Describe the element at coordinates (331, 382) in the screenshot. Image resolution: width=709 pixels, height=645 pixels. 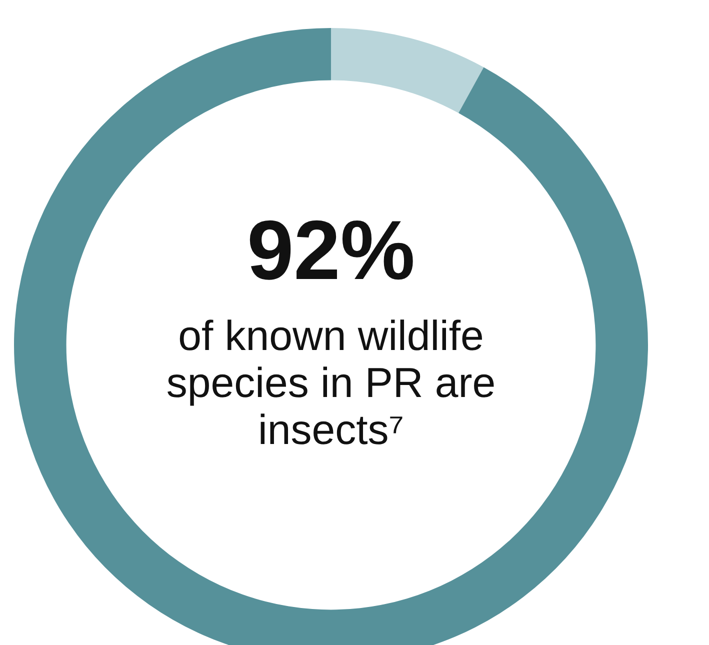
I see `text: of known wildlife species in PR are insects⁷` at that location.